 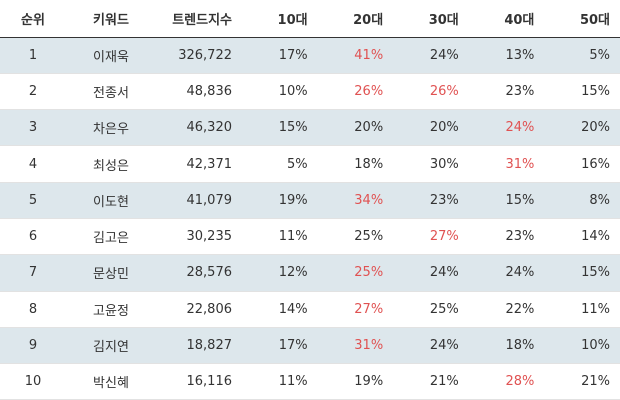 What do you see at coordinates (33, 200) in the screenshot?
I see `rank-cell: 5` at bounding box center [33, 200].